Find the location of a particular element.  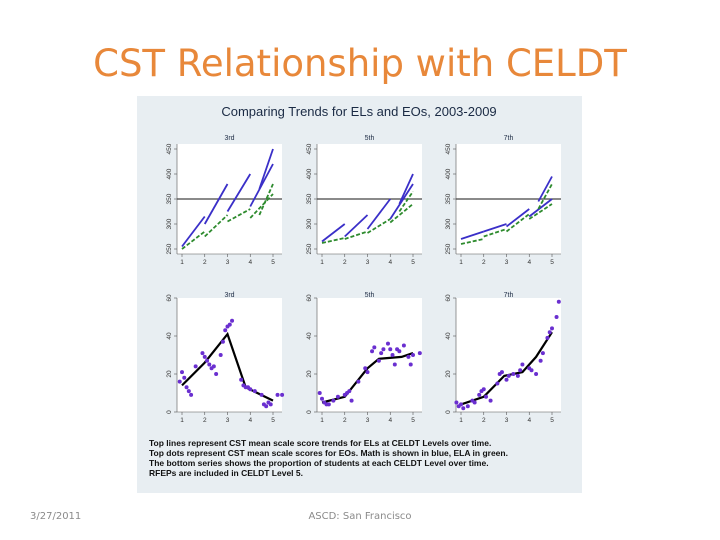

y-tick-label: 40 is located at coordinates (309, 336).